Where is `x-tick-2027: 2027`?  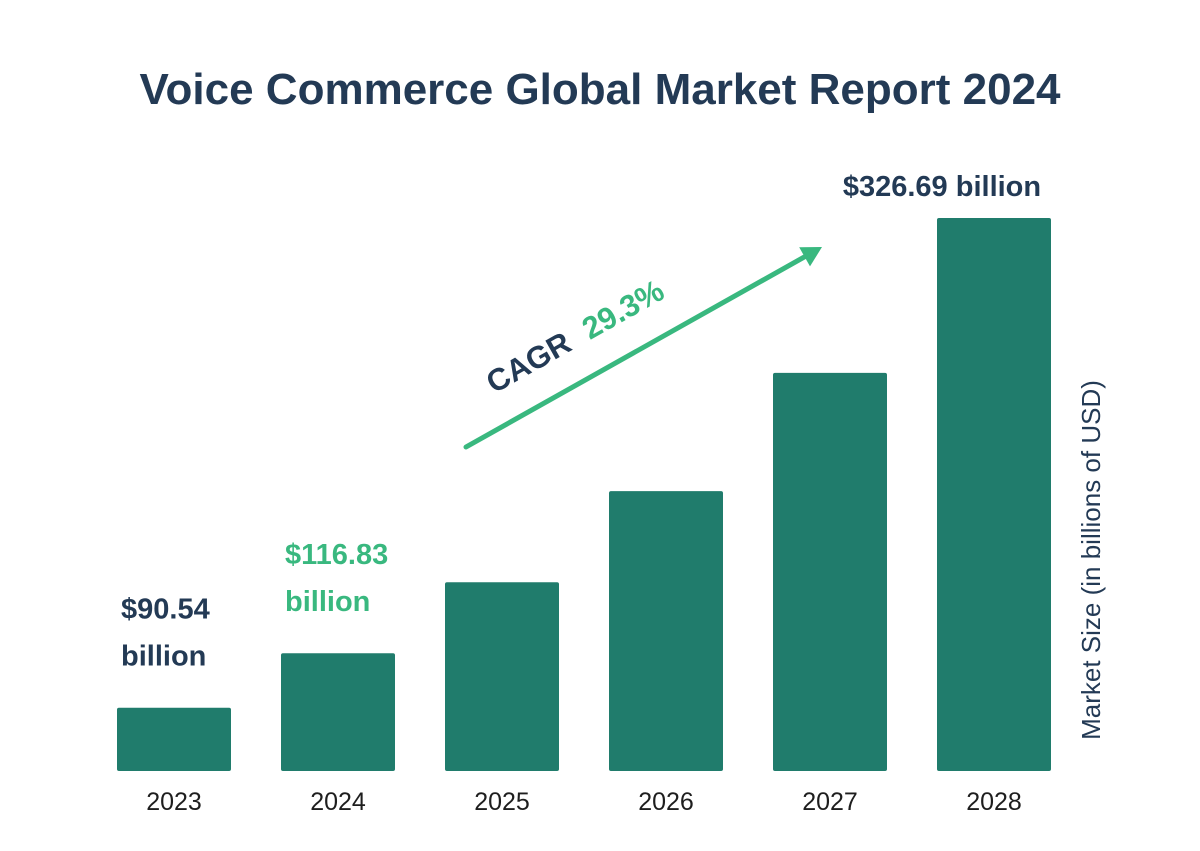 x-tick-2027: 2027 is located at coordinates (830, 802).